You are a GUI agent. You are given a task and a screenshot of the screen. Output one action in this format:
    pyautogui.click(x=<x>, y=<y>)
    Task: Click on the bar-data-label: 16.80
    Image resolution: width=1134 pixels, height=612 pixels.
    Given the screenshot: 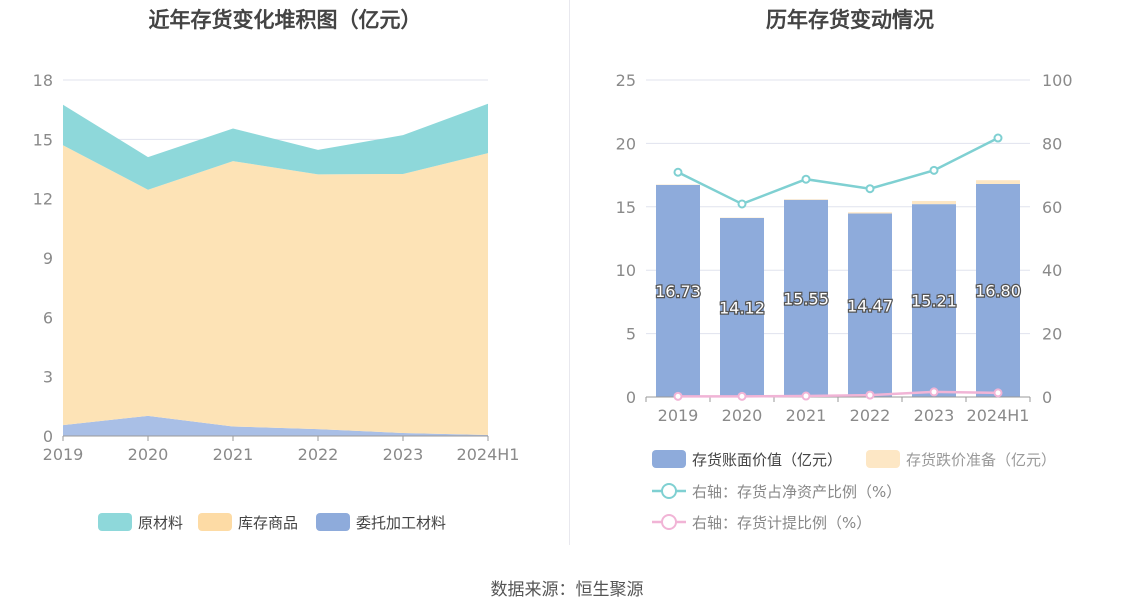 What is the action you would take?
    pyautogui.click(x=998, y=290)
    